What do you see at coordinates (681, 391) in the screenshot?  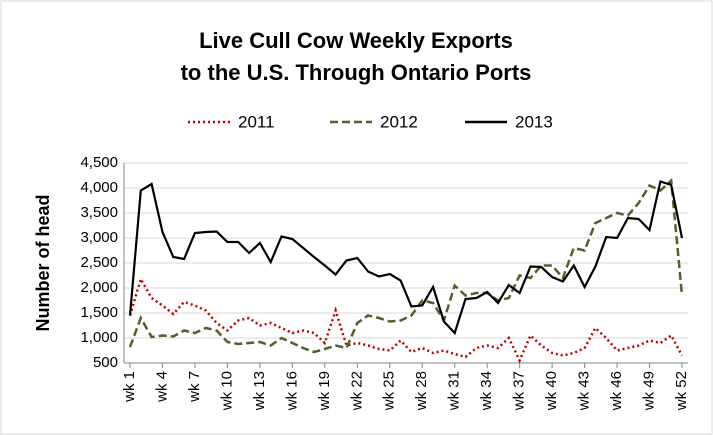 I see `x-tick-label: wk 52` at bounding box center [681, 391].